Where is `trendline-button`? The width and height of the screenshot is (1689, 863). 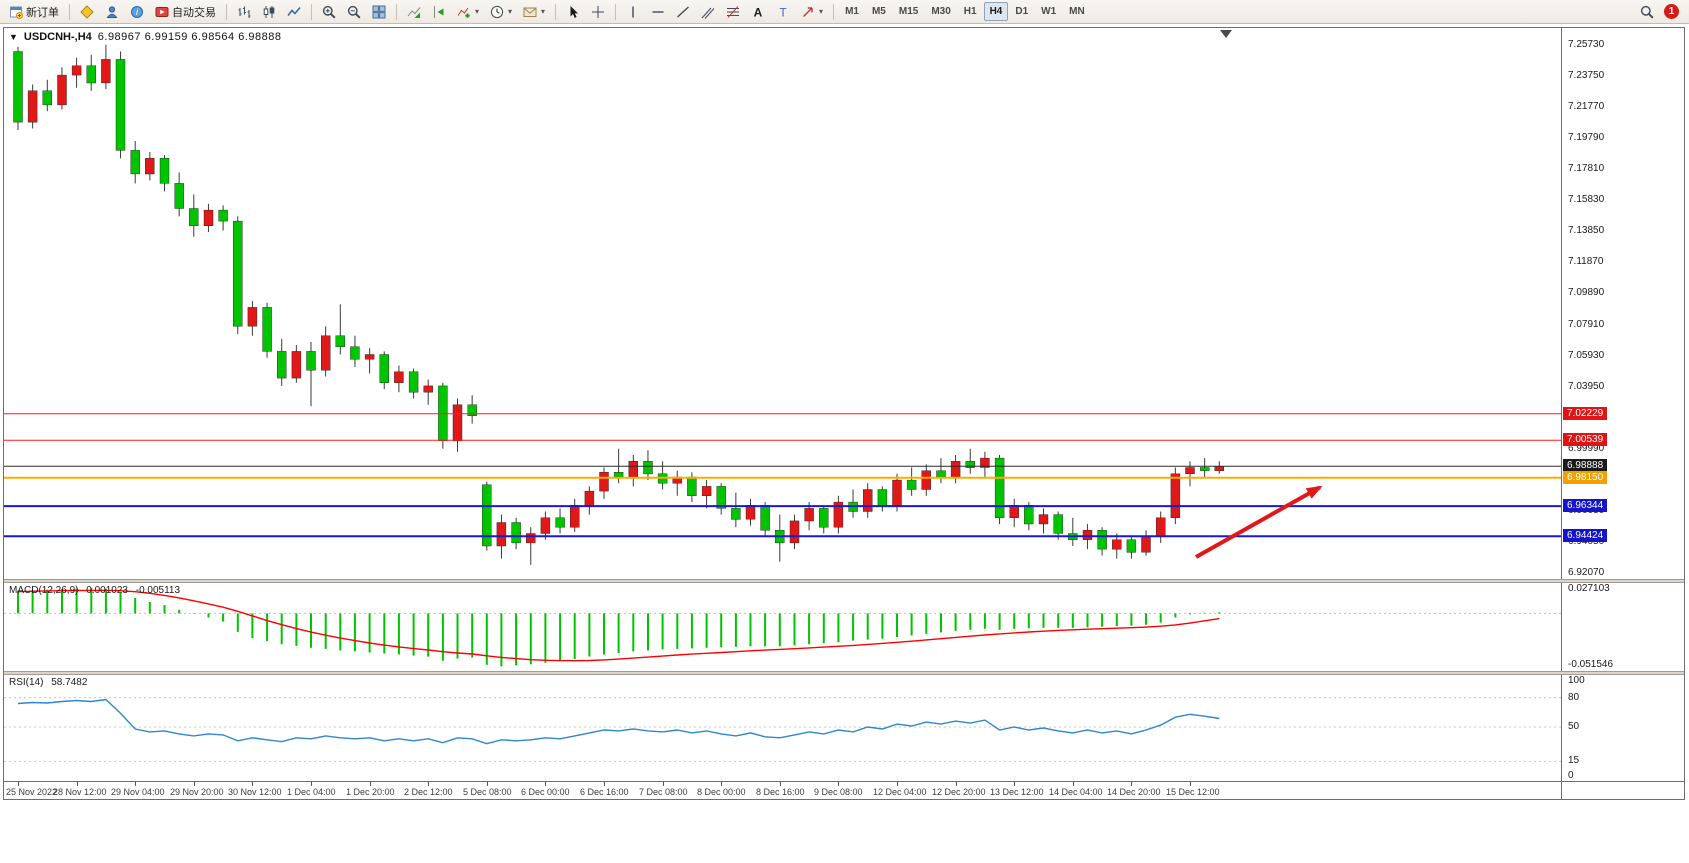
trendline-button is located at coordinates (683, 12).